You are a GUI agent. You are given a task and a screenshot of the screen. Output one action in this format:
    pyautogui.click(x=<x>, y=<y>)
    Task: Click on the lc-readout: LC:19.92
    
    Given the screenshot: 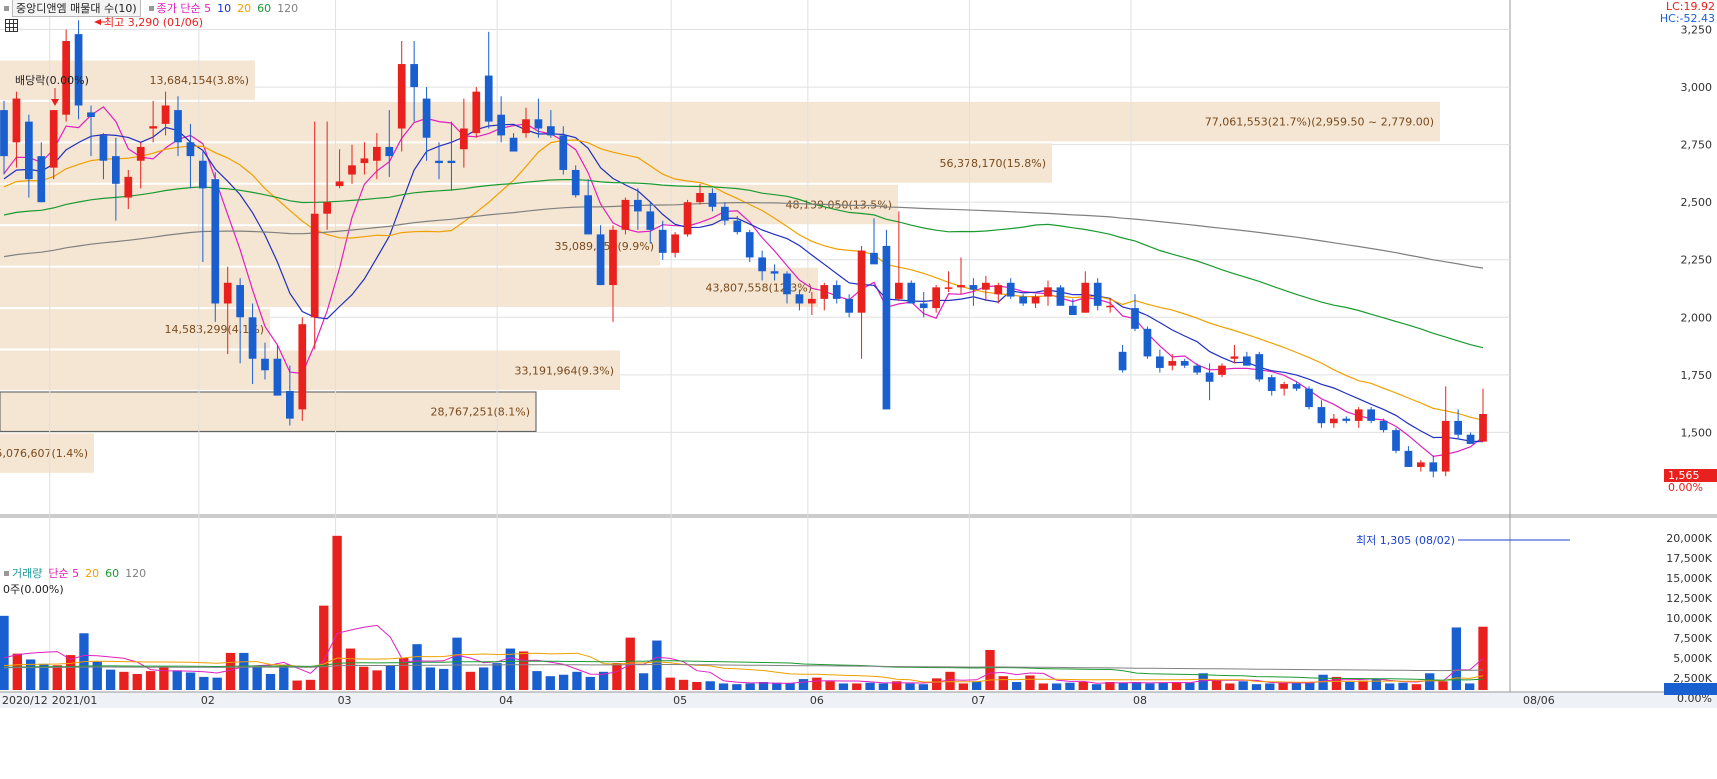 What is the action you would take?
    pyautogui.click(x=1690, y=6)
    